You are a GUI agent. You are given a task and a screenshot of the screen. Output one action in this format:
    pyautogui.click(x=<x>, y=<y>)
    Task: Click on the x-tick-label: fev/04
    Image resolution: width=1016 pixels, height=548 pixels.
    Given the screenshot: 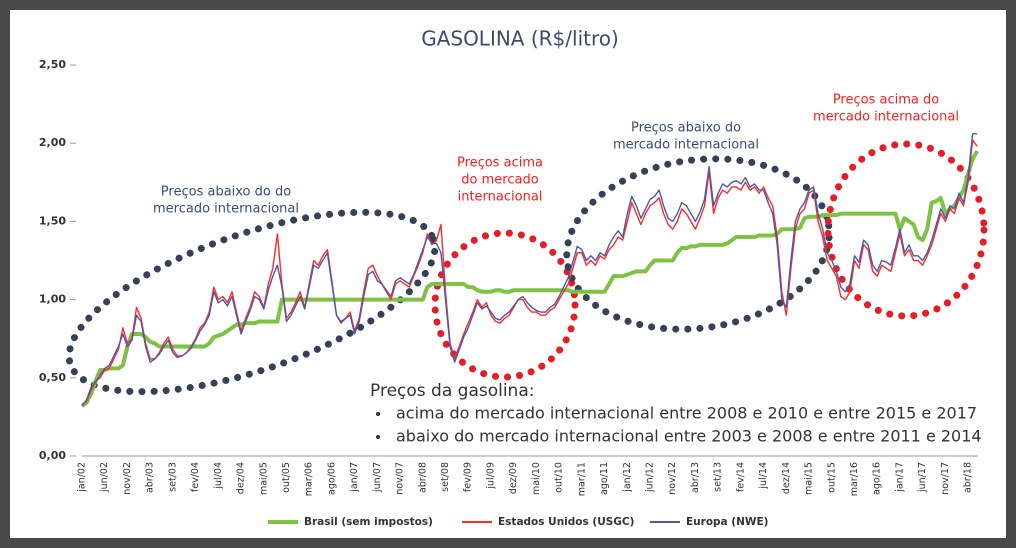 What is the action you would take?
    pyautogui.click(x=195, y=477)
    